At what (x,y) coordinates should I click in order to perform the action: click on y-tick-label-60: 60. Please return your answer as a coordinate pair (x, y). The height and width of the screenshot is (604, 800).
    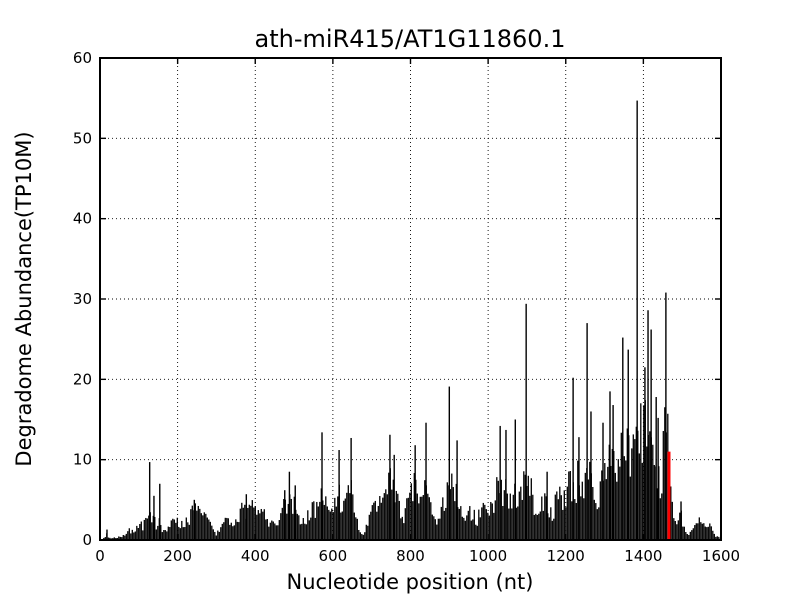
    Looking at the image, I should click on (82, 58).